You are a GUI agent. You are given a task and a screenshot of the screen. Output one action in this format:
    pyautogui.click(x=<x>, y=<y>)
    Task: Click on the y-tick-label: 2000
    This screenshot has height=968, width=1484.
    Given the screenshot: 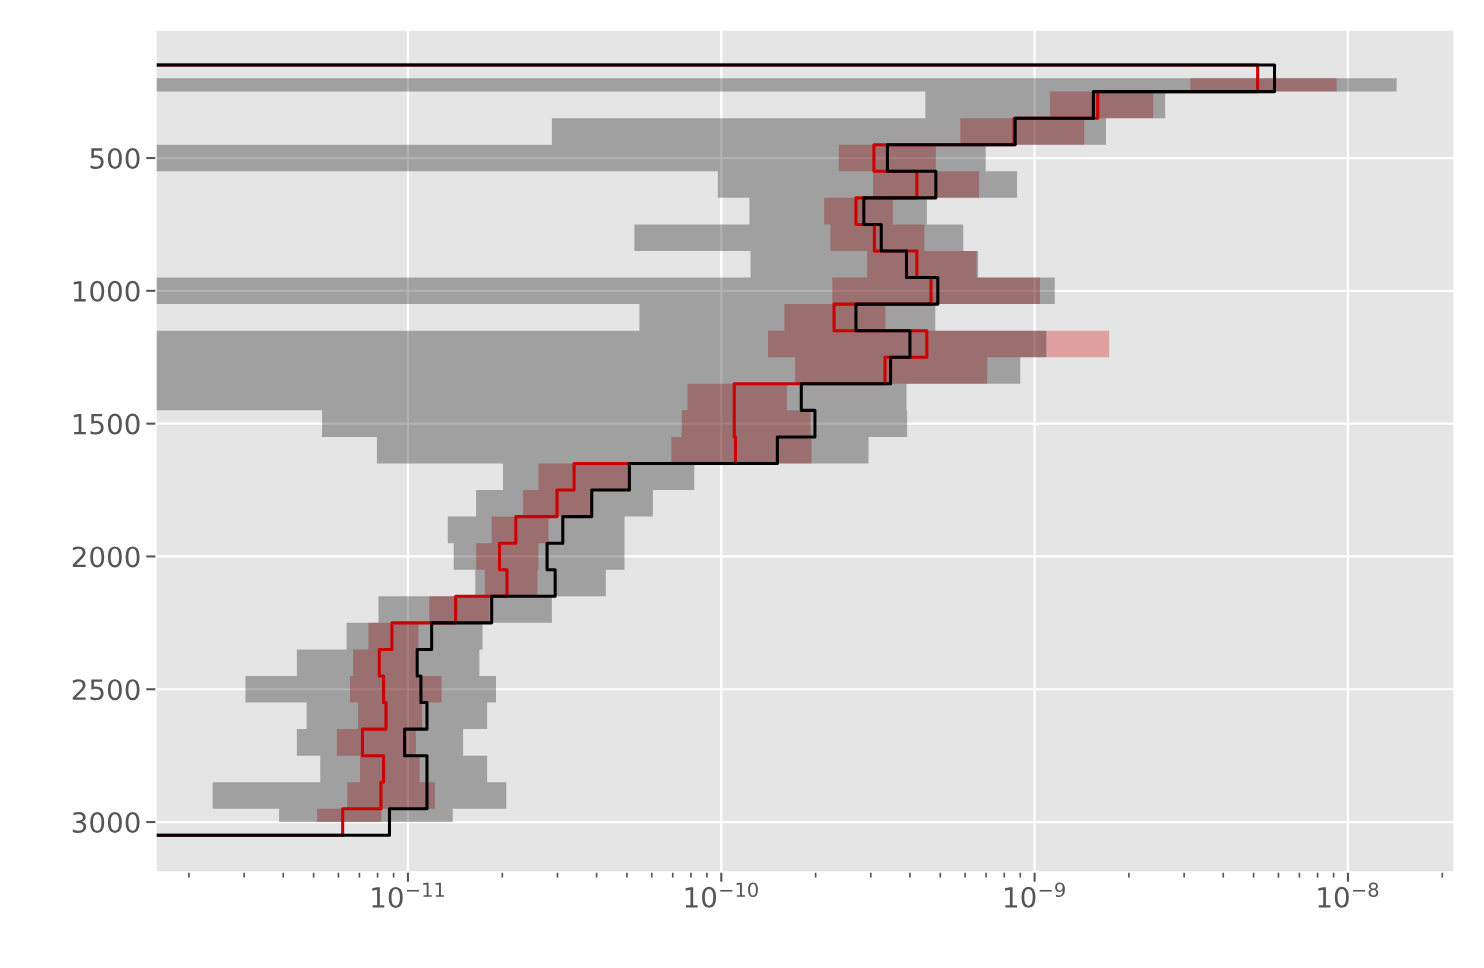 What is the action you would take?
    pyautogui.click(x=106, y=557)
    